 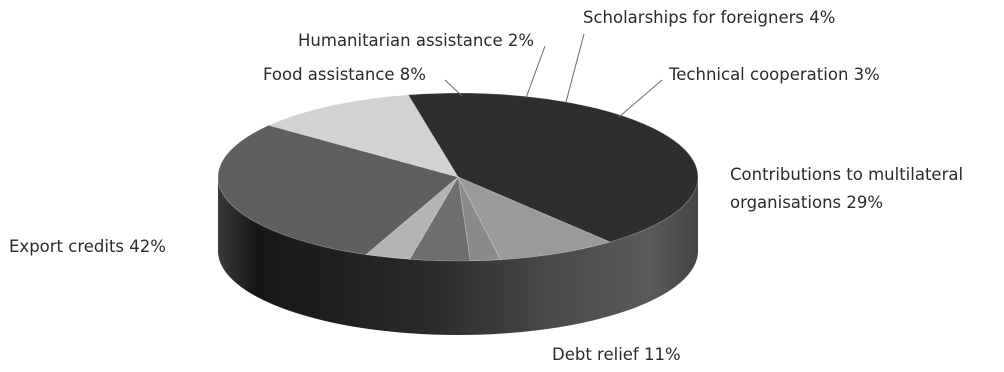 I want to click on slice-label-export-credits: Export credits 42%, so click(x=87, y=246).